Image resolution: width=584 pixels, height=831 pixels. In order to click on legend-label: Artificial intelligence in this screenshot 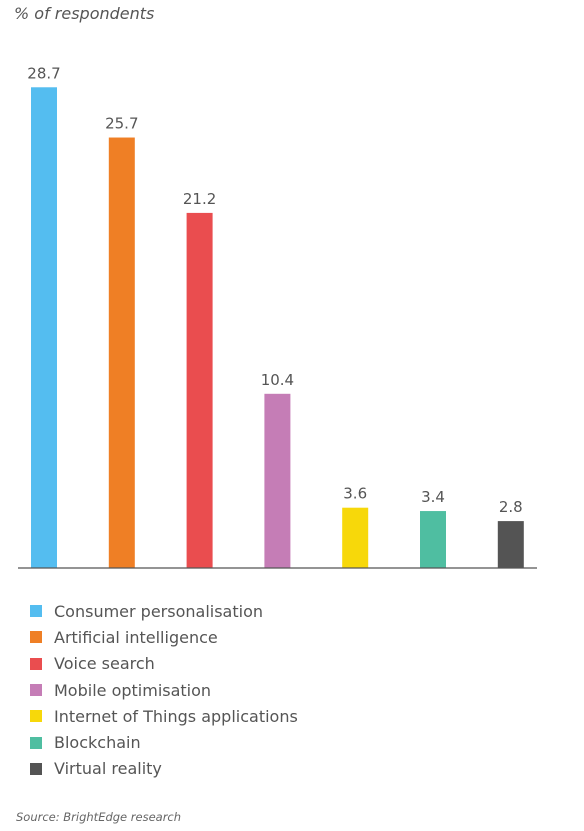, I will do `click(136, 637)`.